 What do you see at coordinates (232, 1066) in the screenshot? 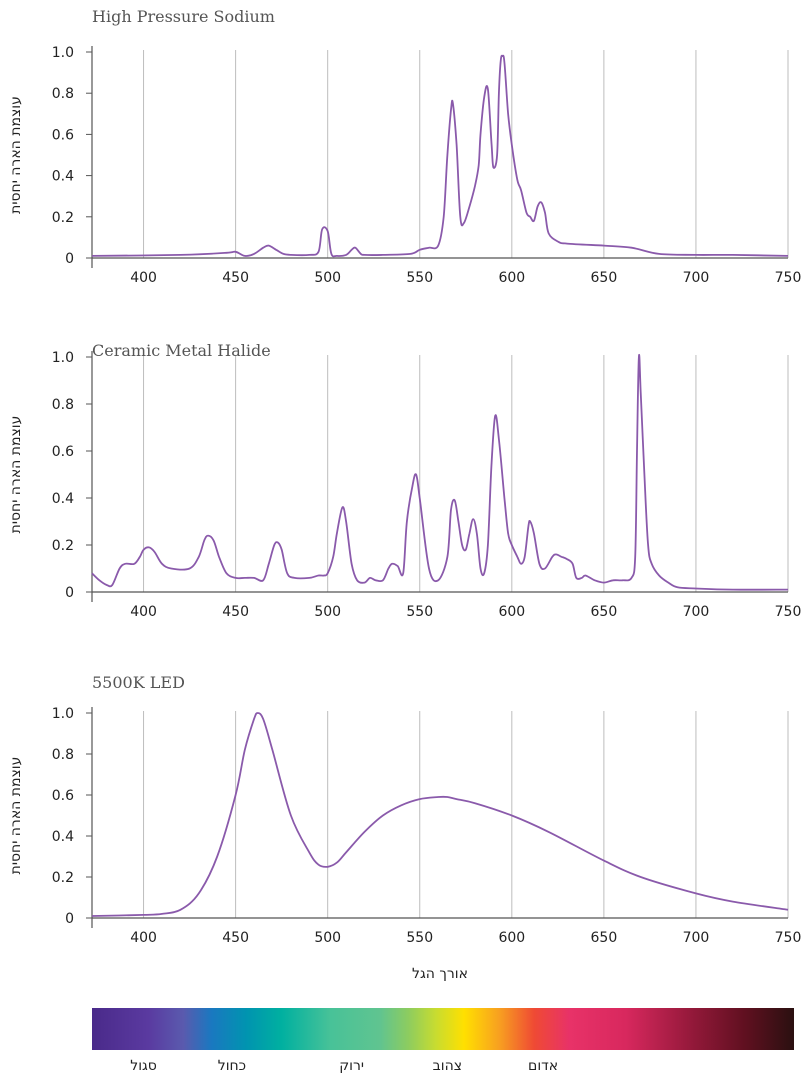
I see `spectrum-color-label: כחול` at bounding box center [232, 1066].